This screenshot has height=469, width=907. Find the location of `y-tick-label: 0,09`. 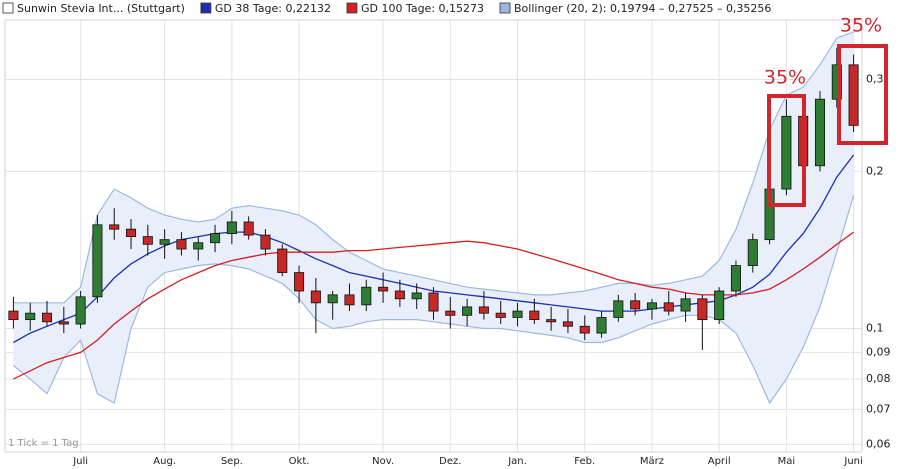

y-tick-label: 0,09 is located at coordinates (878, 351).